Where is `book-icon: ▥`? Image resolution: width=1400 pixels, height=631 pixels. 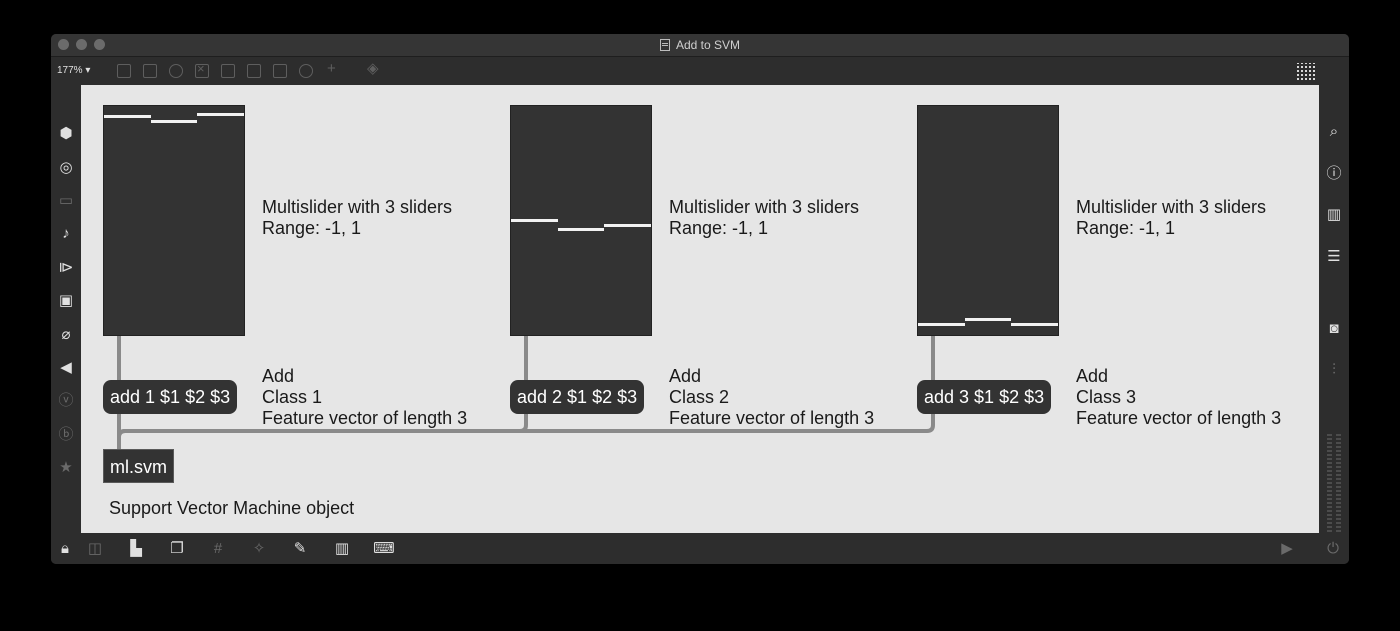 book-icon: ▥ is located at coordinates (1334, 214).